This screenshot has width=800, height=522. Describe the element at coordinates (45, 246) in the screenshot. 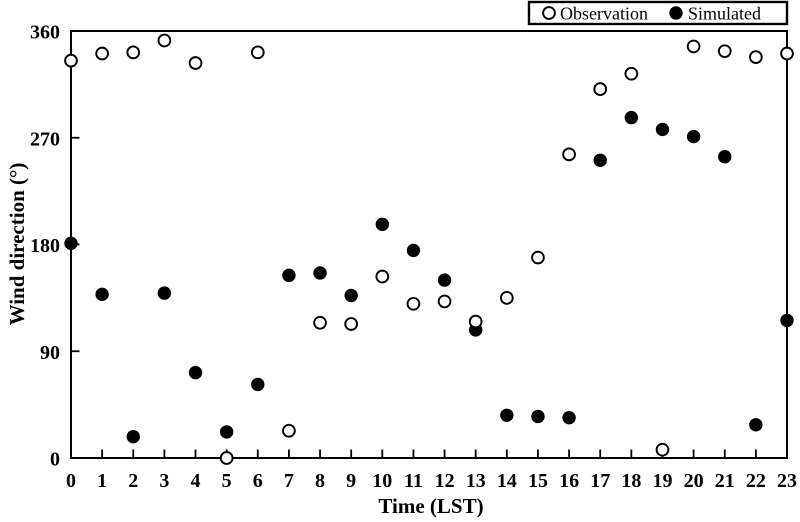

I see `y-tick-label-180: 180` at that location.